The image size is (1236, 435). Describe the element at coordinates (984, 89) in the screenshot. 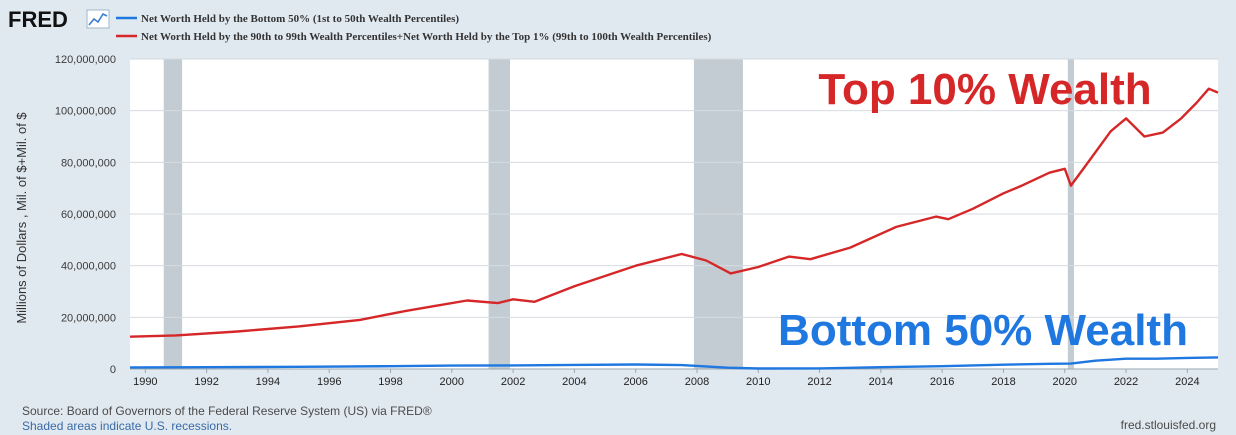

I see `annotation-top10: Top 10% Wealth` at that location.